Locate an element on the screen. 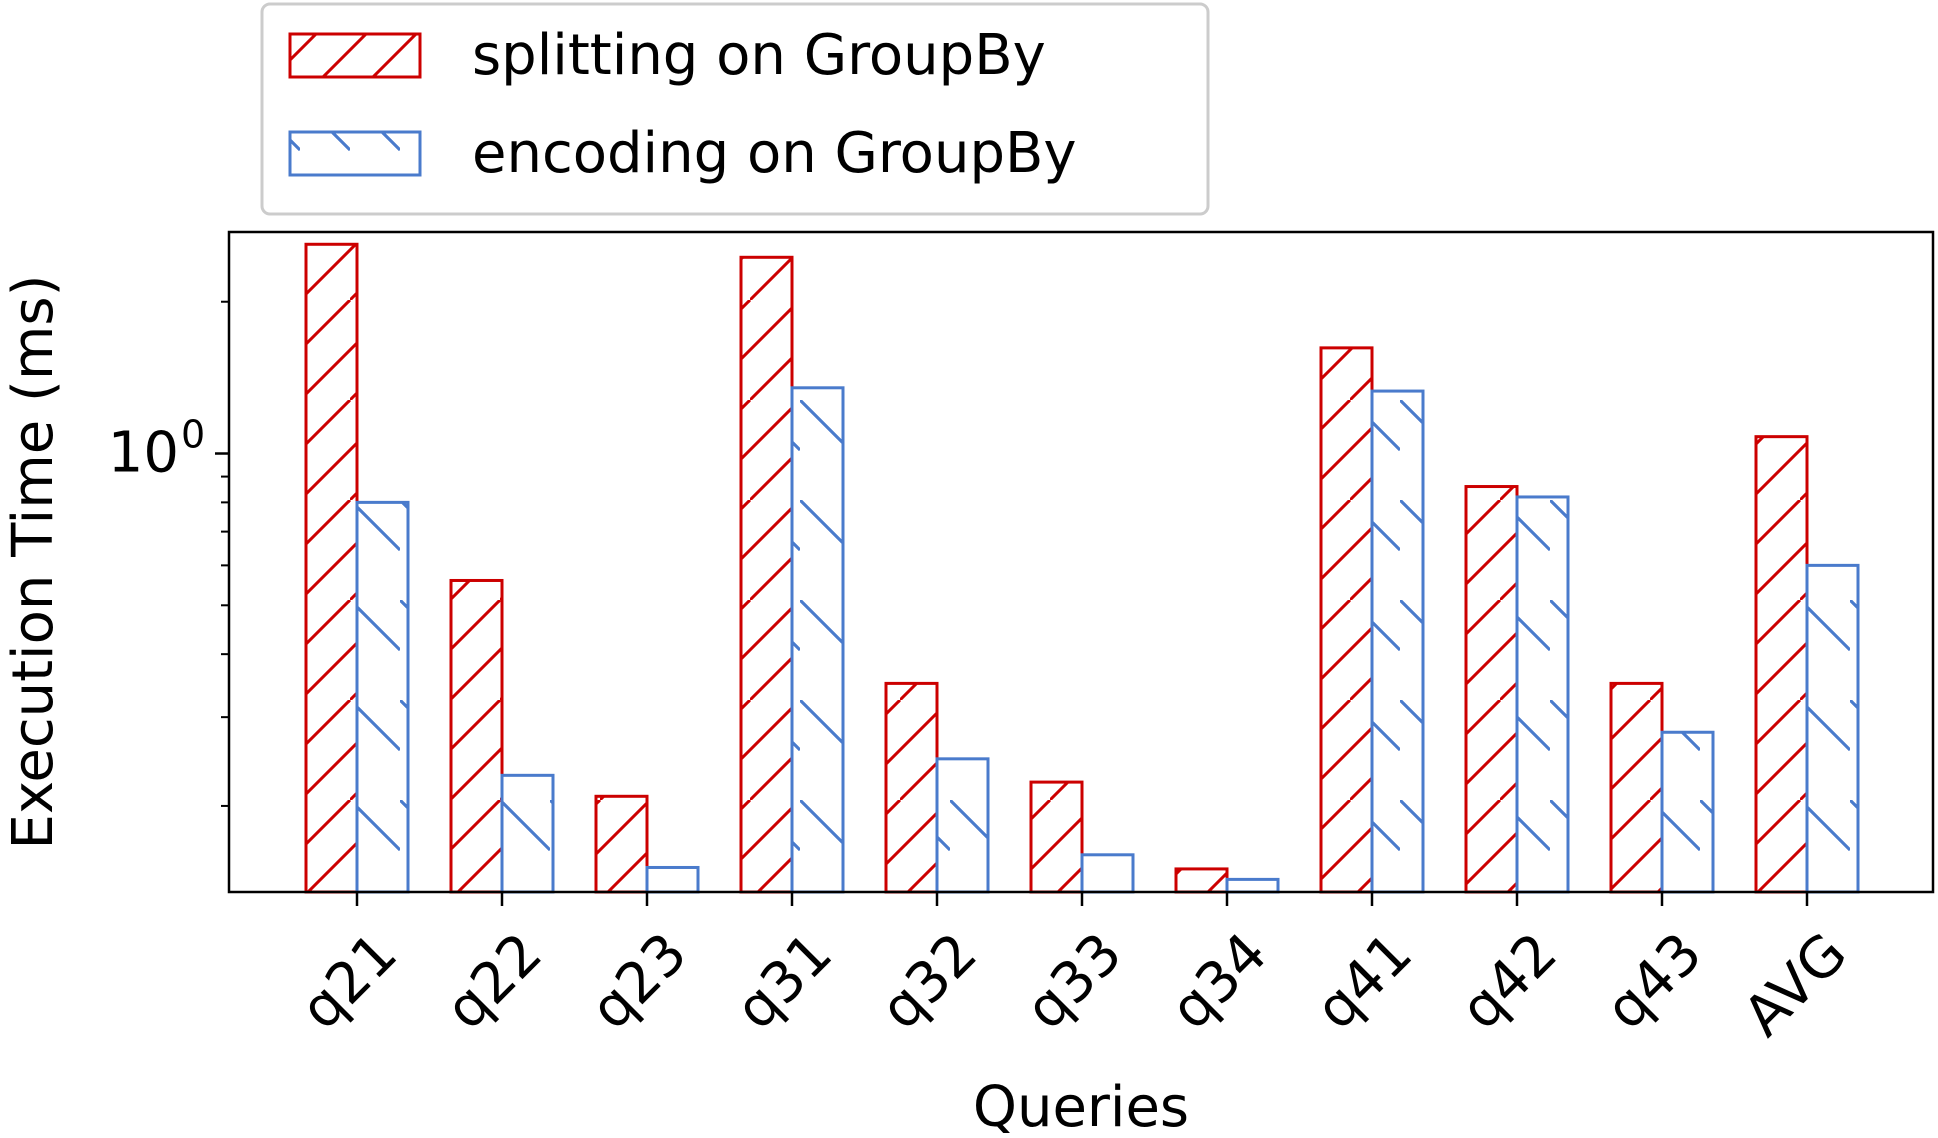 Image resolution: width=1938 pixels, height=1138 pixels. legend-label: splitting on GroupBy is located at coordinates (759, 55).